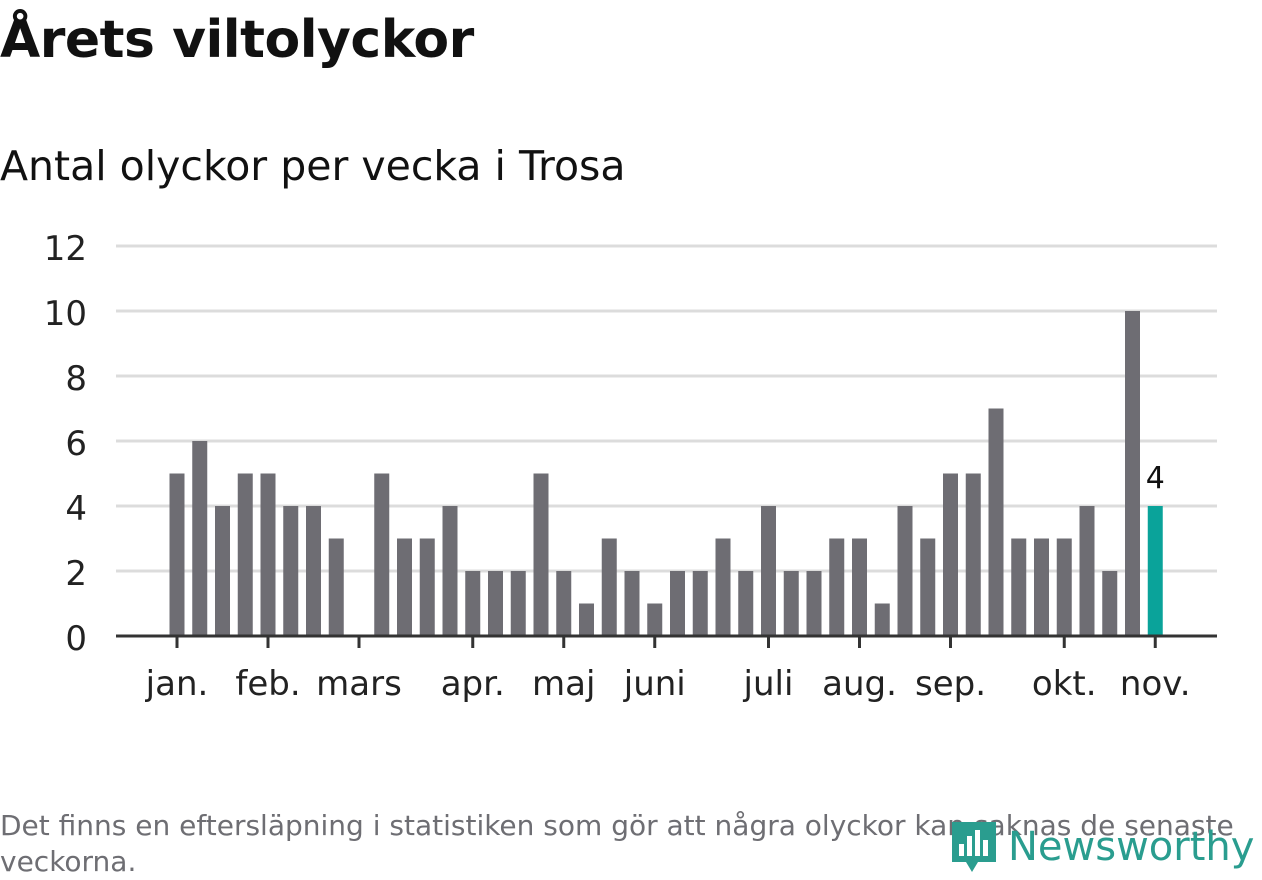 The width and height of the screenshot is (1262, 880). I want to click on y-tick-label: 2, so click(76, 574).